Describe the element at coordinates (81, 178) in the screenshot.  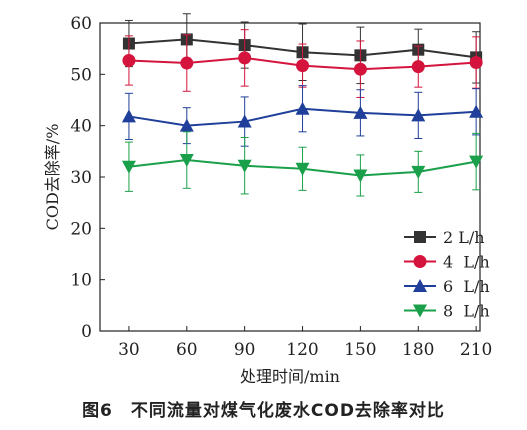
I see `y-tick-label: 30` at that location.